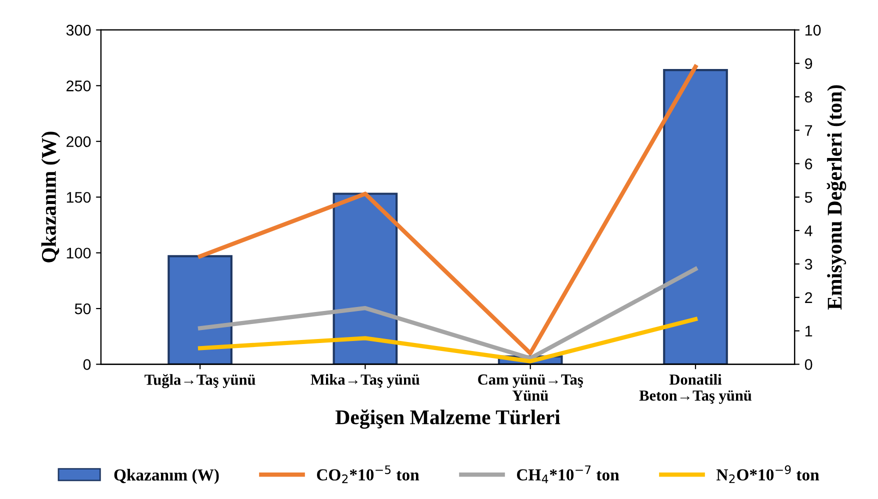  Describe the element at coordinates (808, 264) in the screenshot. I see `y2-tick-label: 3` at that location.